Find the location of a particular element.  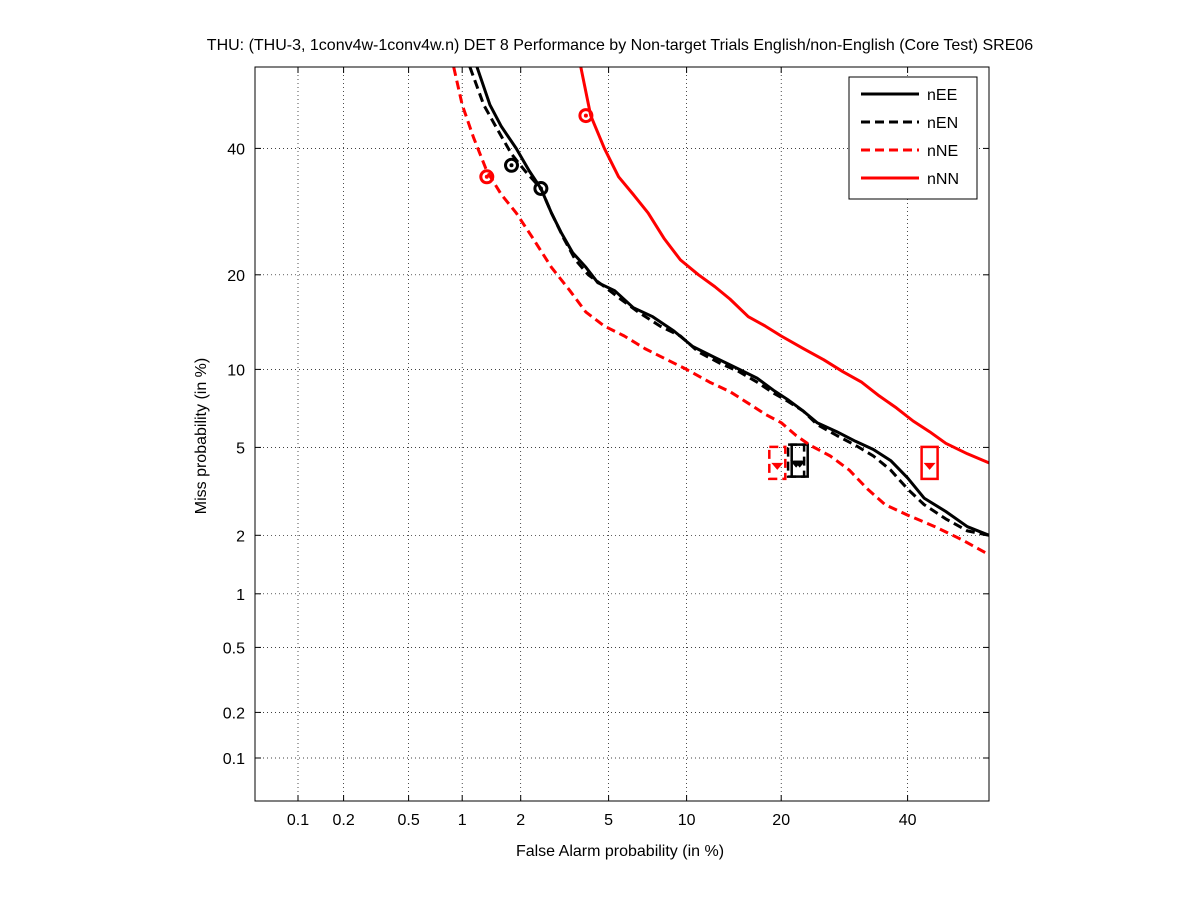

act-dcf-marker-nnn is located at coordinates (586, 116).